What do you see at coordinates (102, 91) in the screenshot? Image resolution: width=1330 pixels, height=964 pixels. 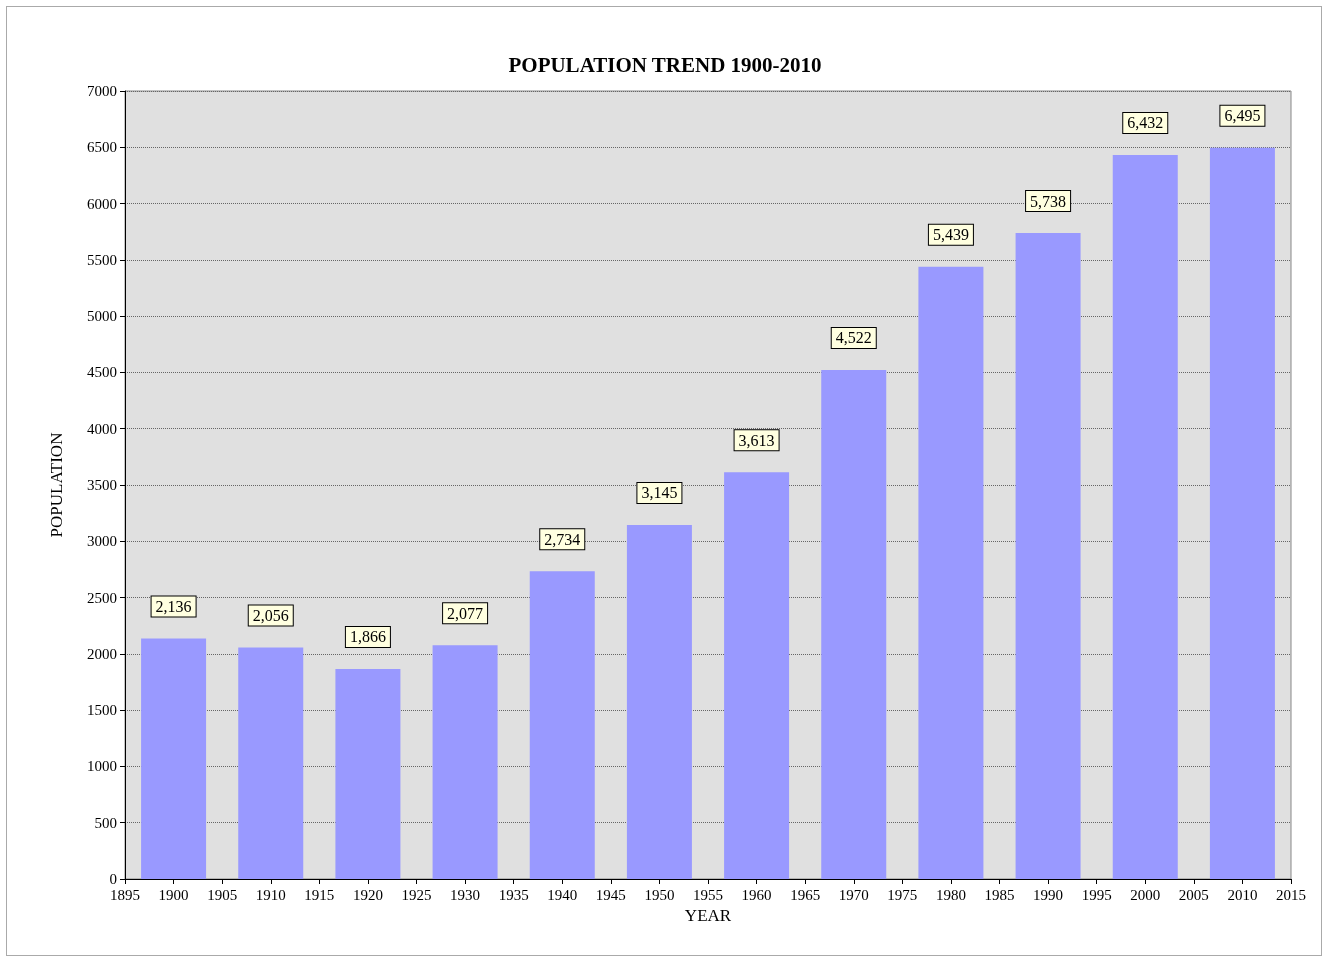 I see `y-tick-label: 7000` at bounding box center [102, 91].